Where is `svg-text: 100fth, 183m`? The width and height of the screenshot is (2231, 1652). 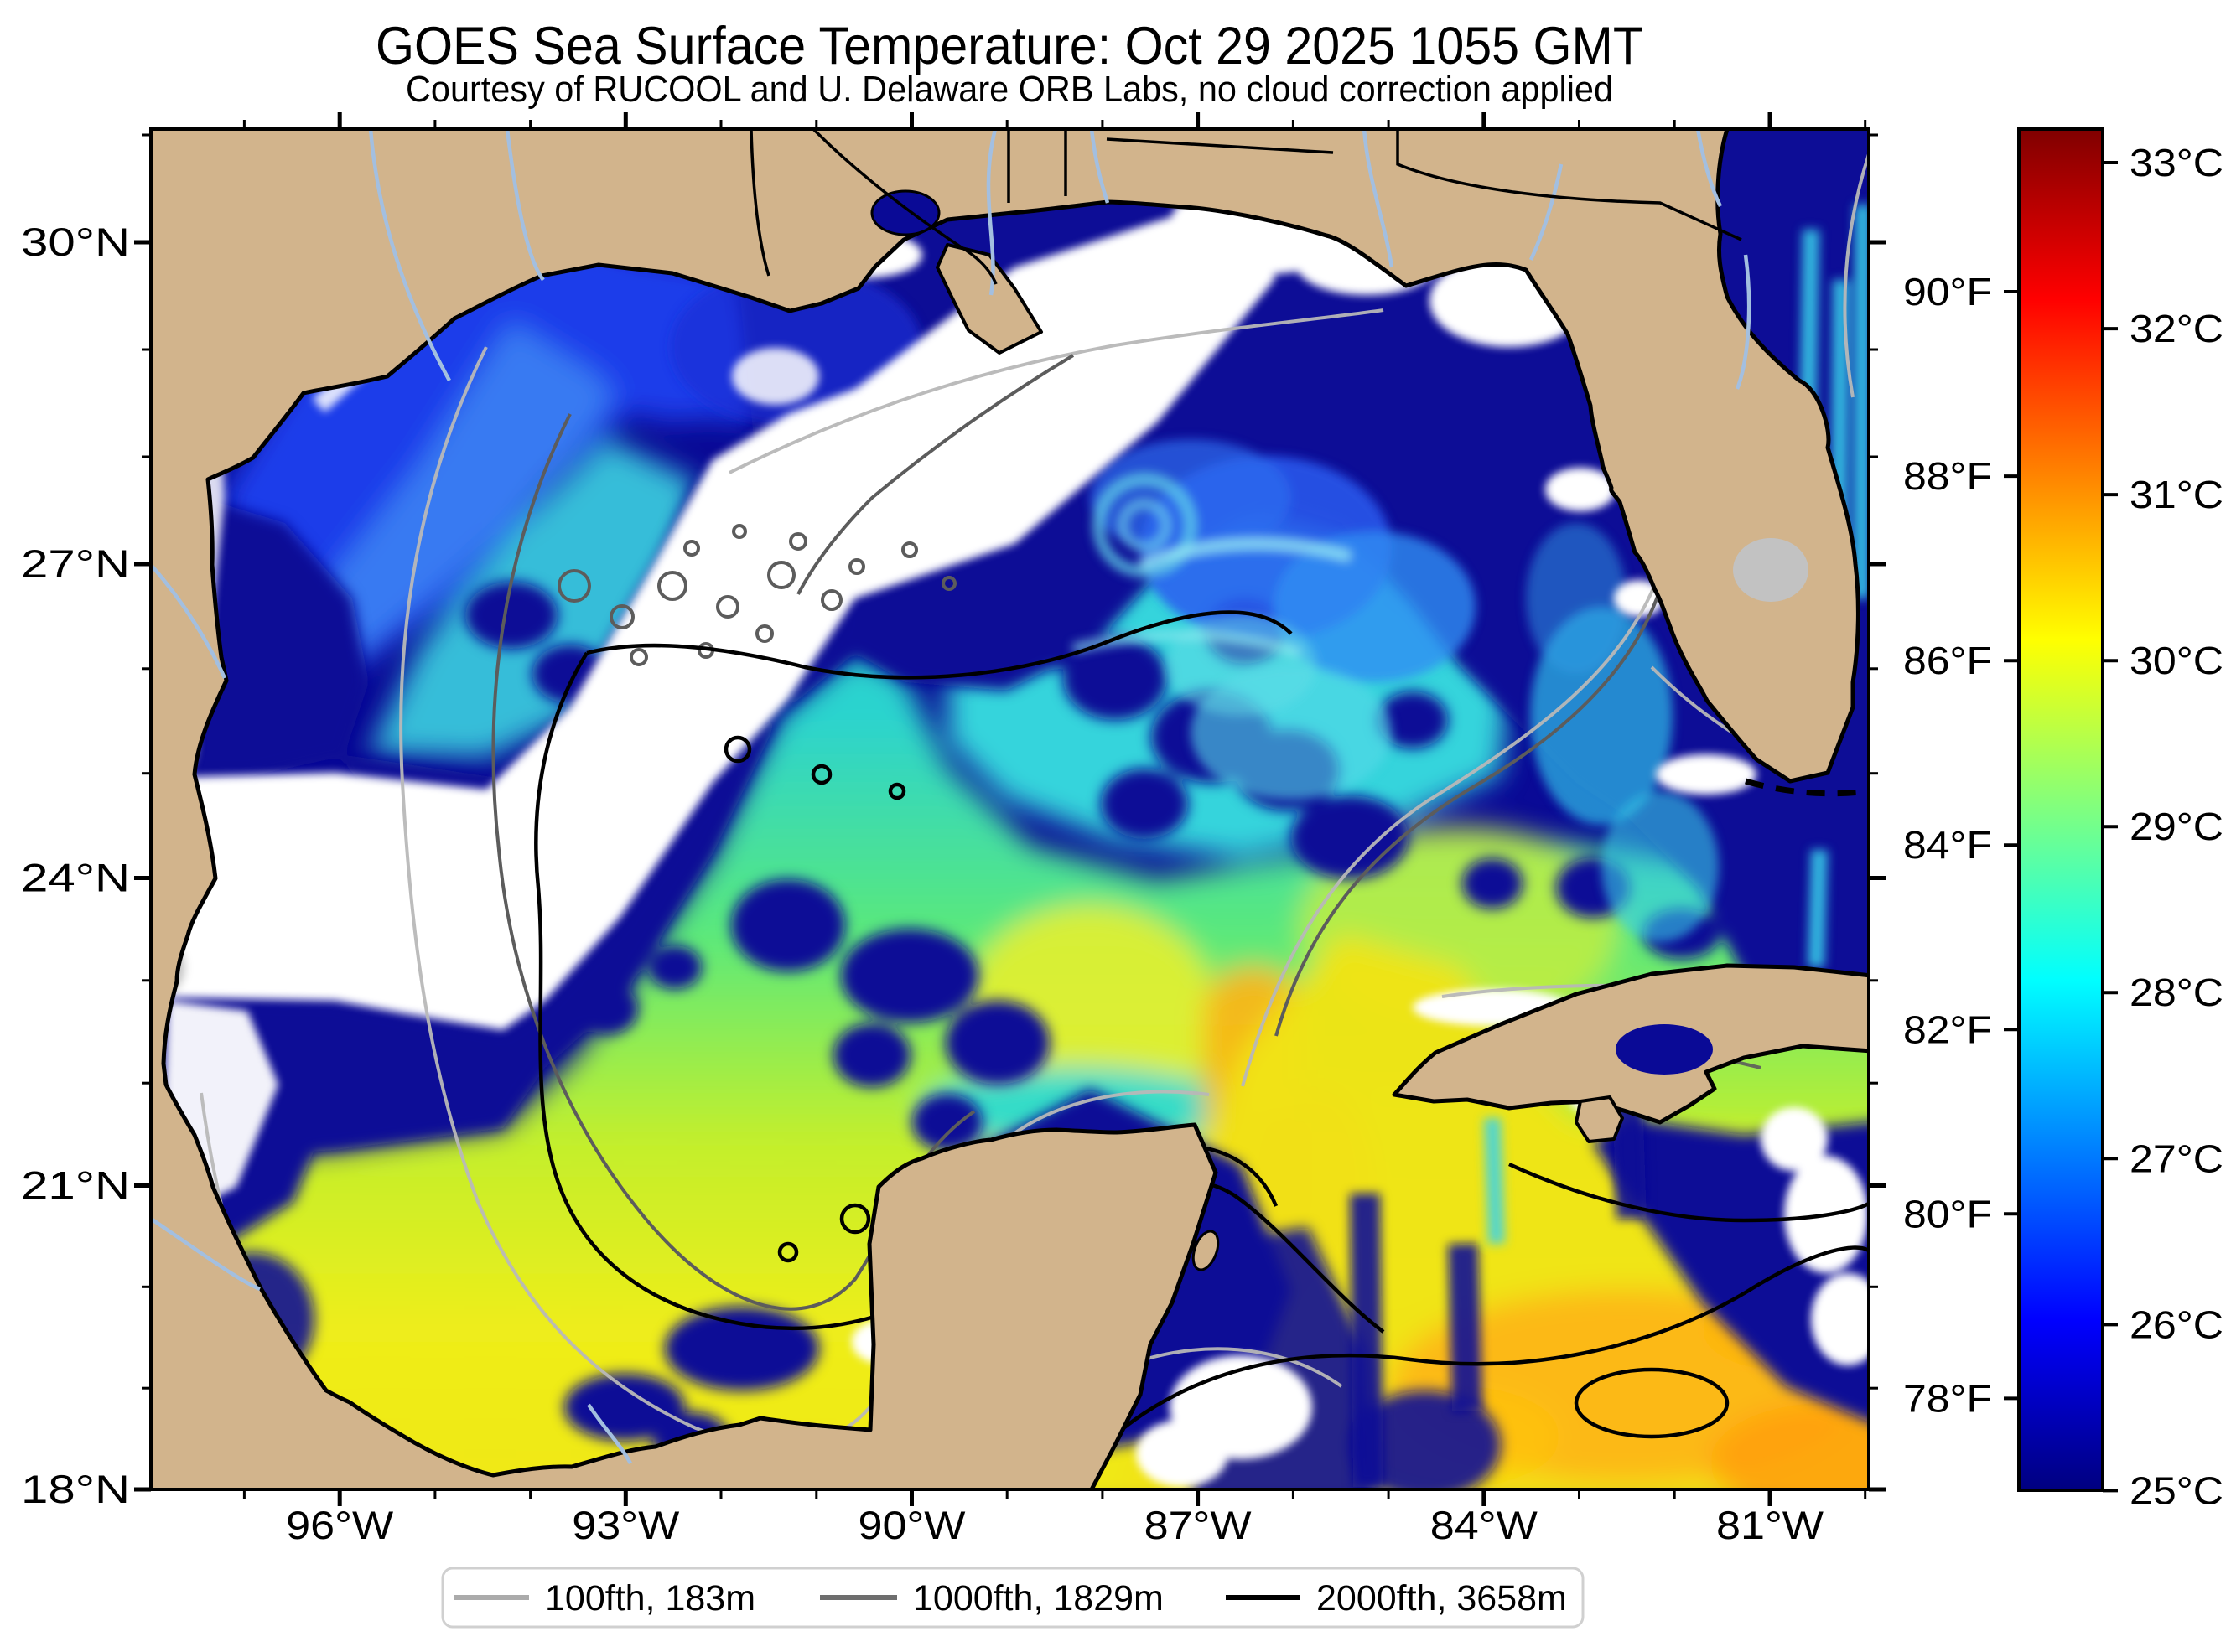 svg-text: 100fth, 183m is located at coordinates (650, 1598).